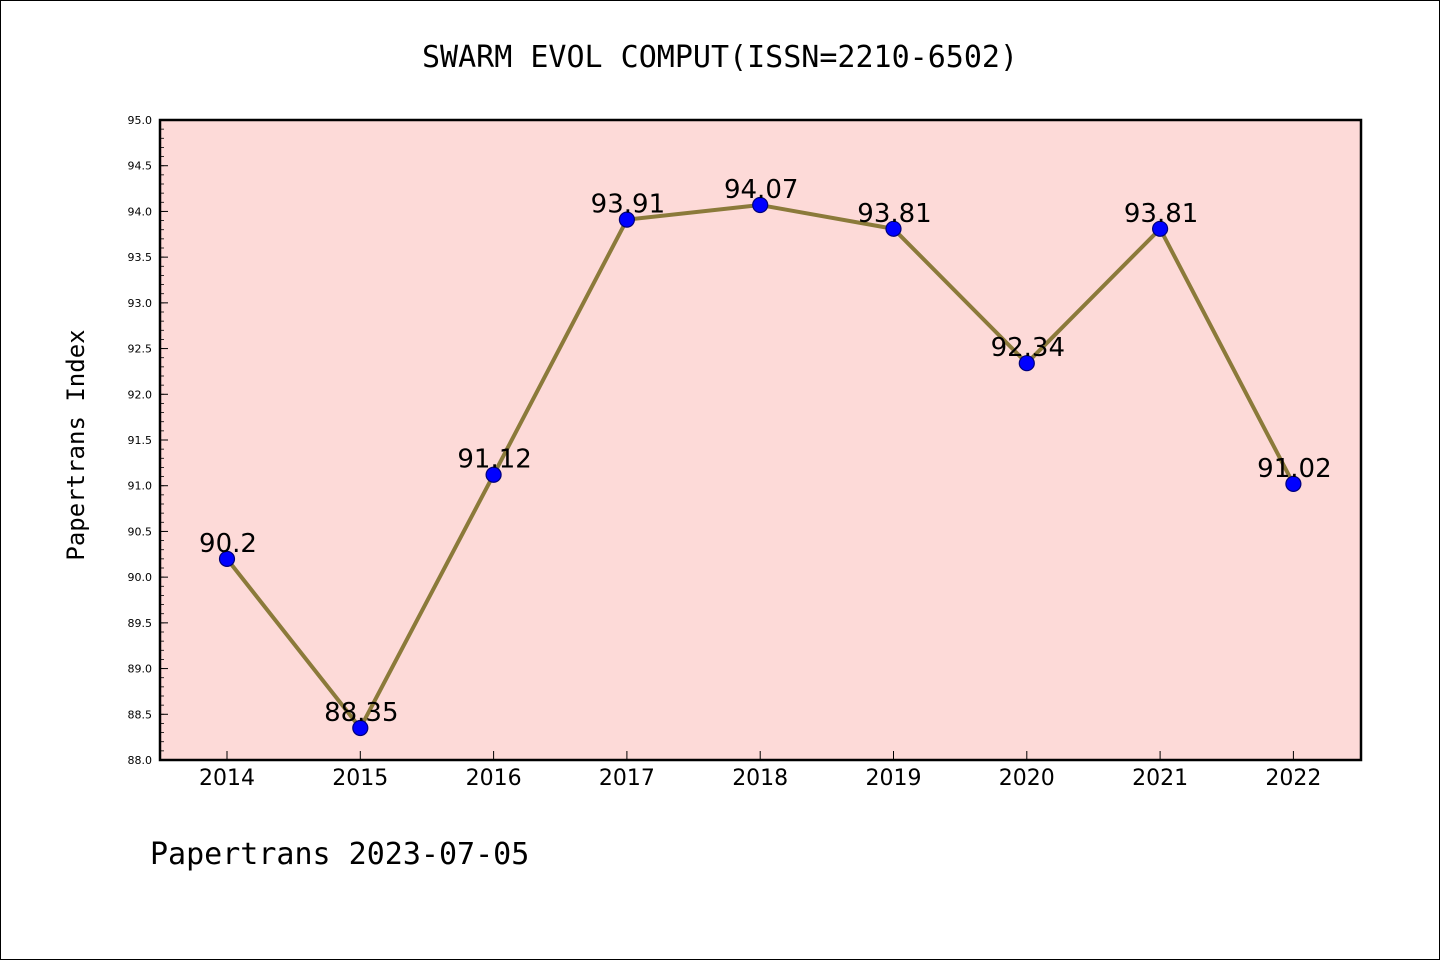 The width and height of the screenshot is (1440, 960). Describe the element at coordinates (140, 714) in the screenshot. I see `y-tick-label: 88.5` at that location.